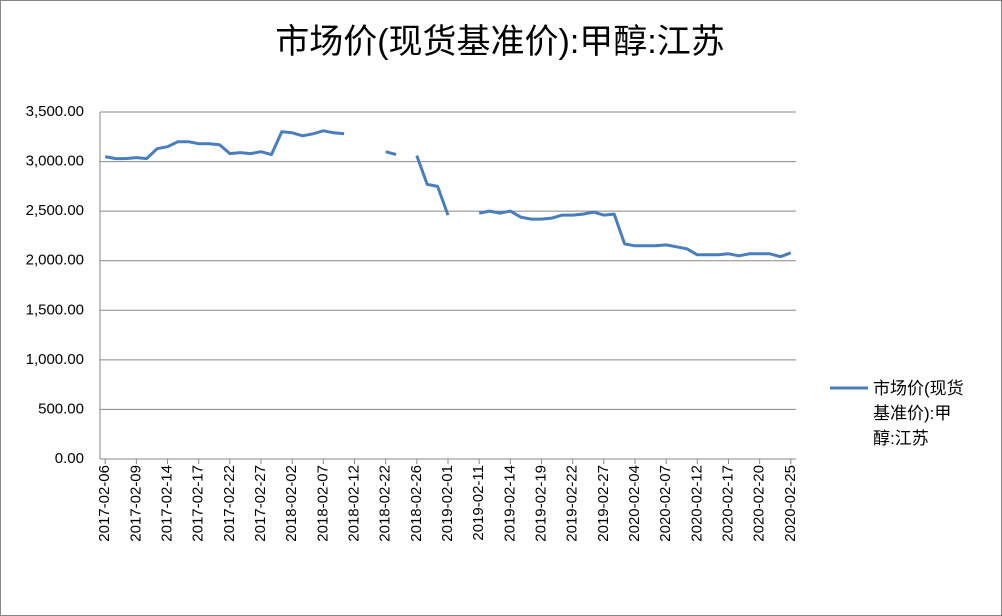 This screenshot has height=616, width=1002. I want to click on x-tick-label: 2020-02-25, so click(790, 503).